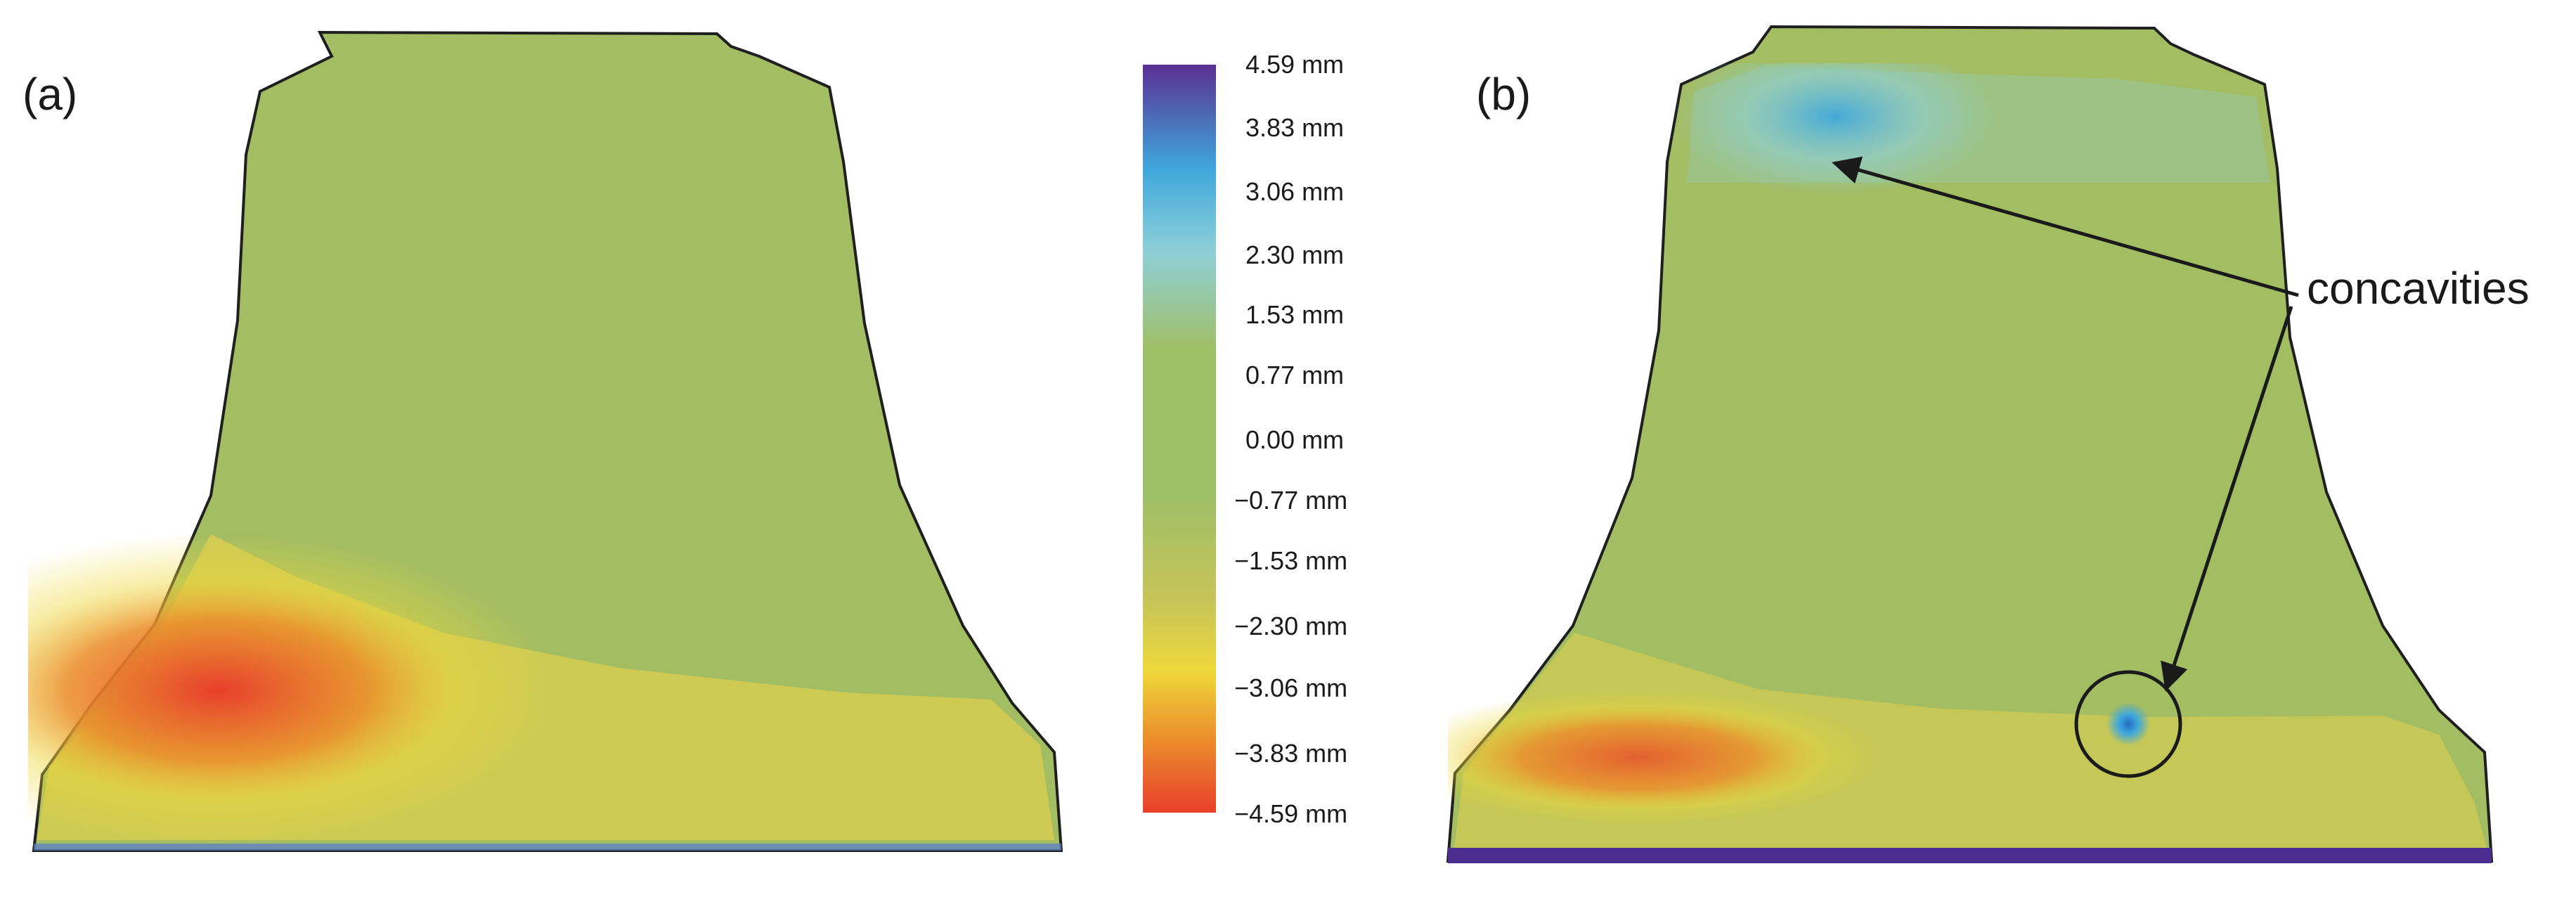 Image resolution: width=2576 pixels, height=897 pixels. What do you see at coordinates (1295, 314) in the screenshot?
I see `scale-label-5: 1.53 mm` at bounding box center [1295, 314].